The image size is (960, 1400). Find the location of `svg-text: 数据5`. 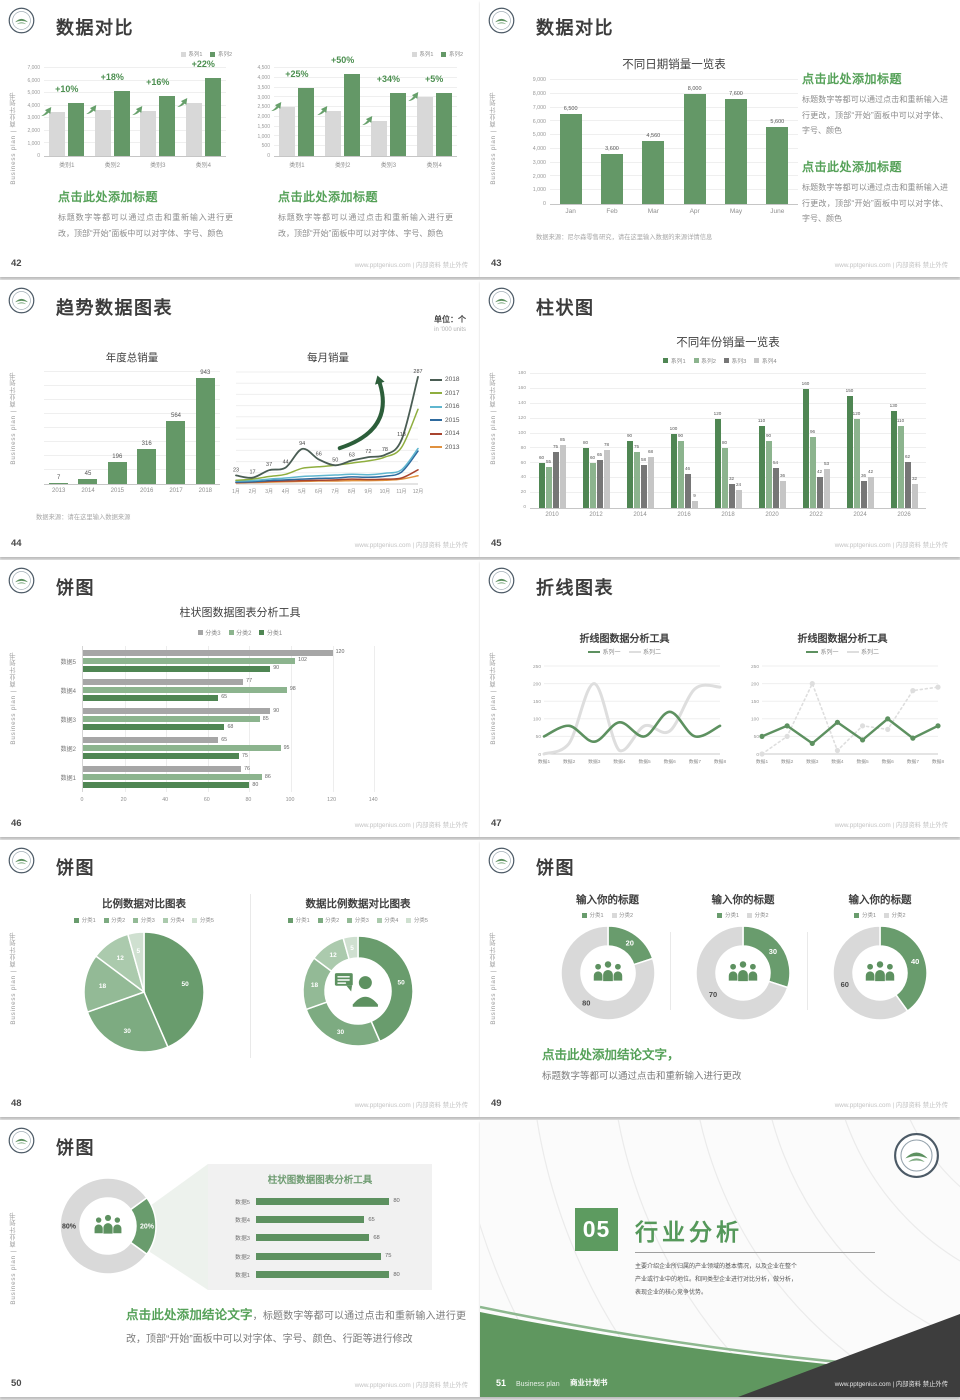

svg-text: 数据5 is located at coordinates (862, 761).